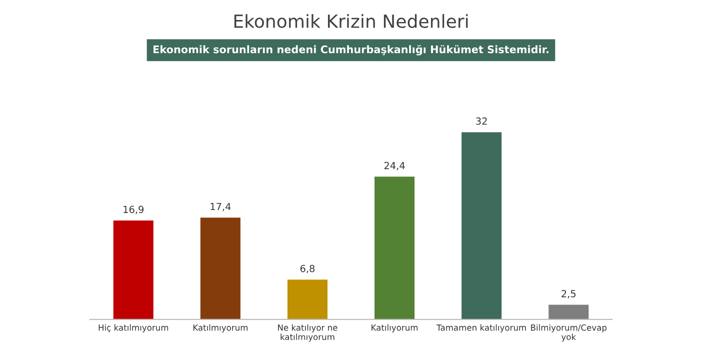  I want to click on x-tick-label: Hiç katılmıyorum, so click(133, 328).